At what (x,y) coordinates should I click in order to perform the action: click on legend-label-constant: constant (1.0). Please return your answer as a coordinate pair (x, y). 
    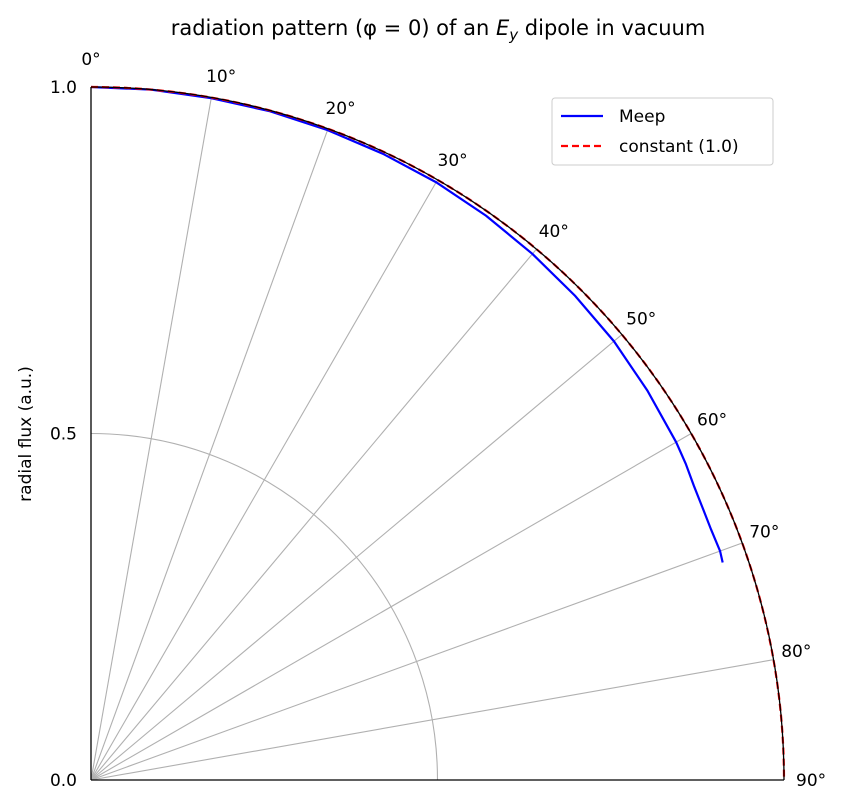
    Looking at the image, I should click on (679, 147).